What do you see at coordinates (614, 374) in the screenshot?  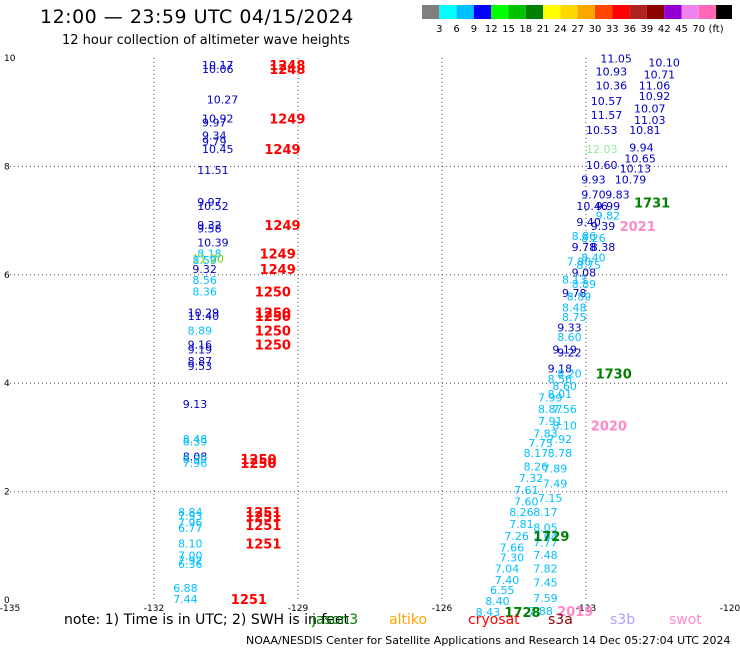 I see `pass-time-label: 1730` at bounding box center [614, 374].